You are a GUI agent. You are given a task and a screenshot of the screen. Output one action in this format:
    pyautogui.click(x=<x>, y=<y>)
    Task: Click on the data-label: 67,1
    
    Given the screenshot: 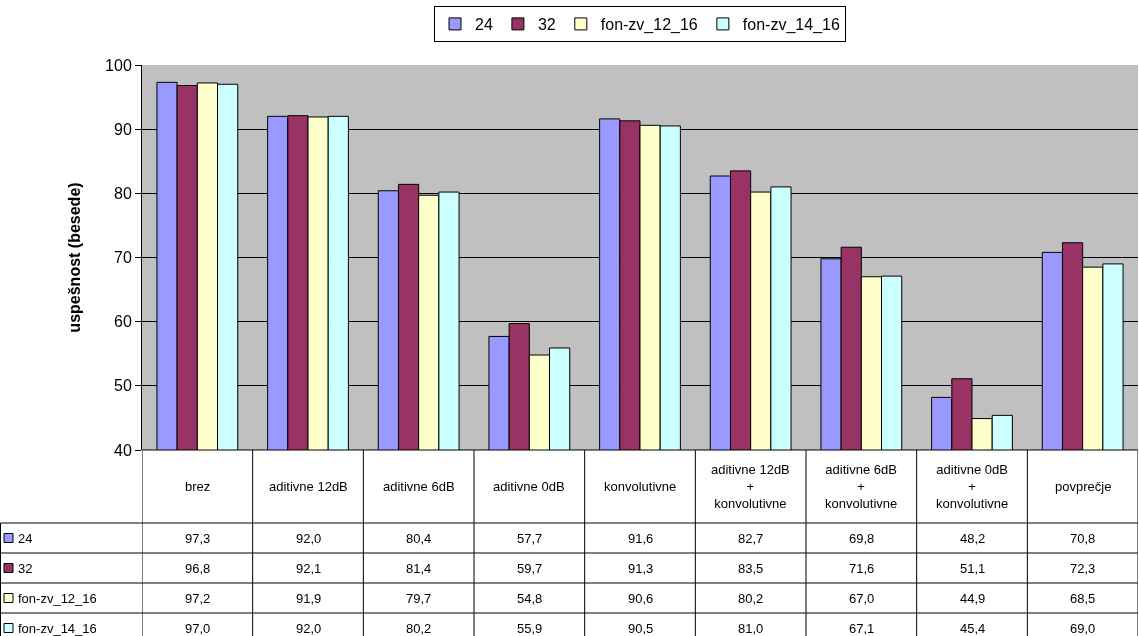 What is the action you would take?
    pyautogui.click(x=862, y=628)
    